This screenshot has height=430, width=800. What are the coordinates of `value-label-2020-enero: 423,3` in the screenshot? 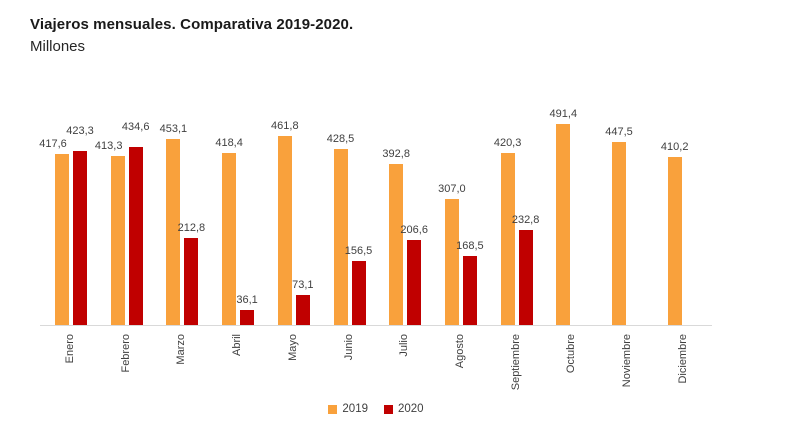 It's located at (80, 131).